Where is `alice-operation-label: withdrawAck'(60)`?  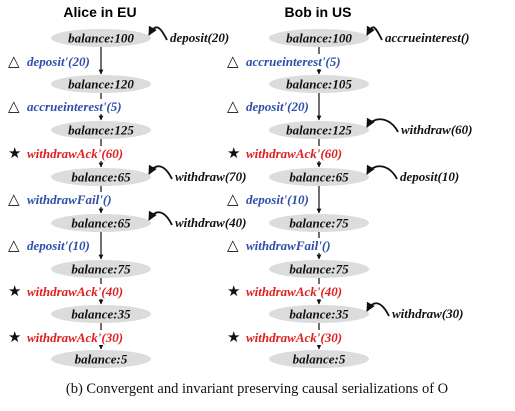 alice-operation-label: withdrawAck'(60) is located at coordinates (75, 153).